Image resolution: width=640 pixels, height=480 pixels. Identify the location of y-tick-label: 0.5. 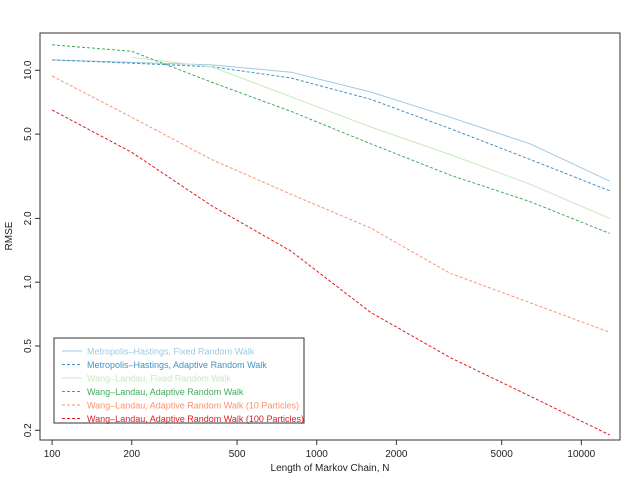
(28, 346).